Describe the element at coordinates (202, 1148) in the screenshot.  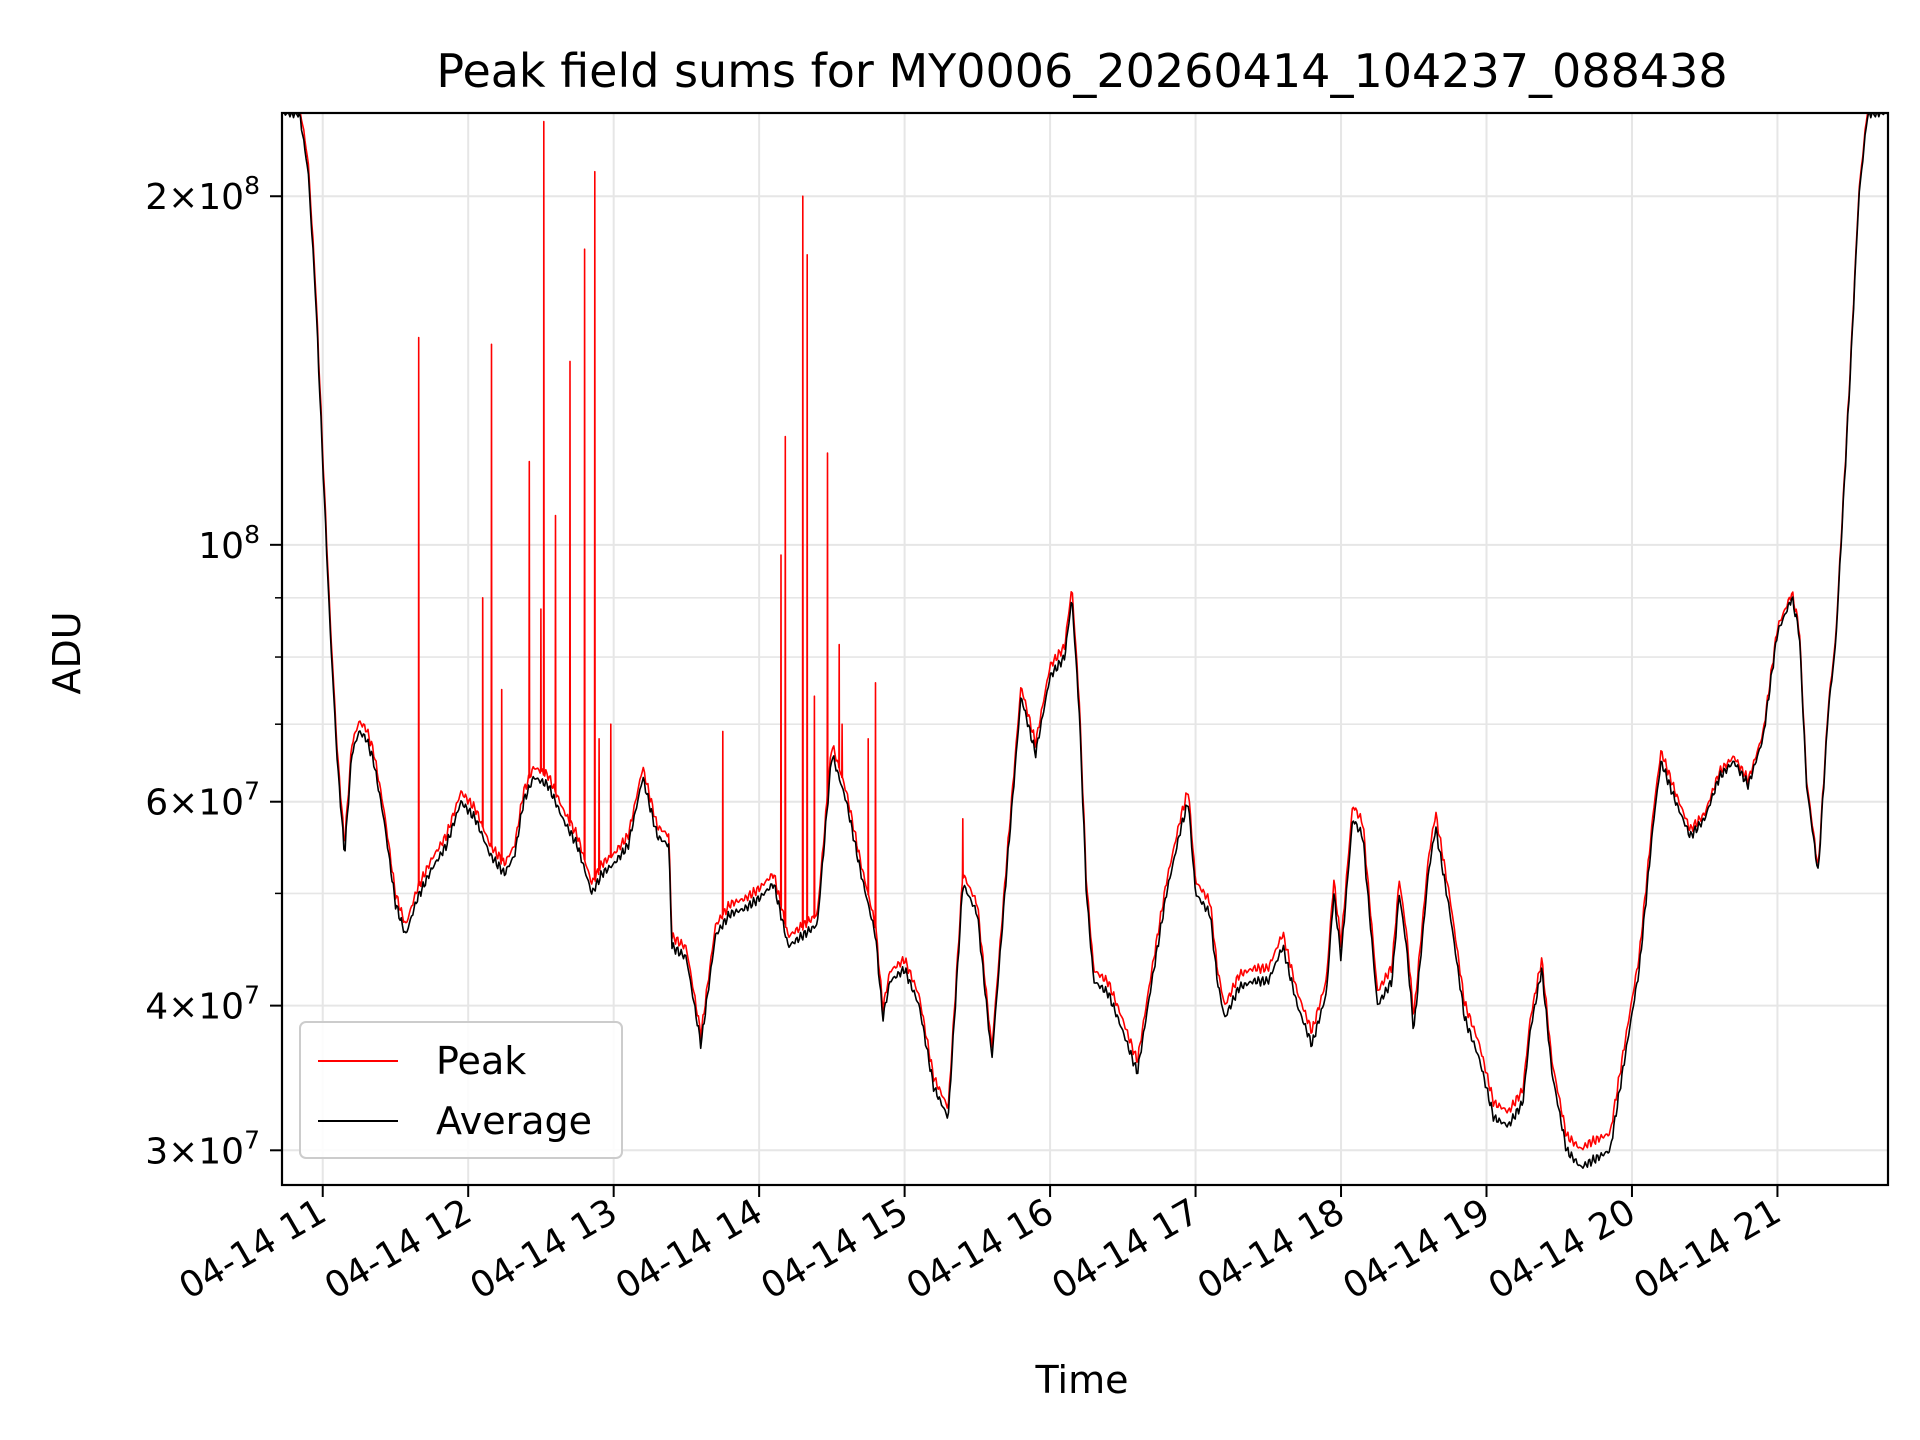
I see `y-tick-label: 3×107` at that location.